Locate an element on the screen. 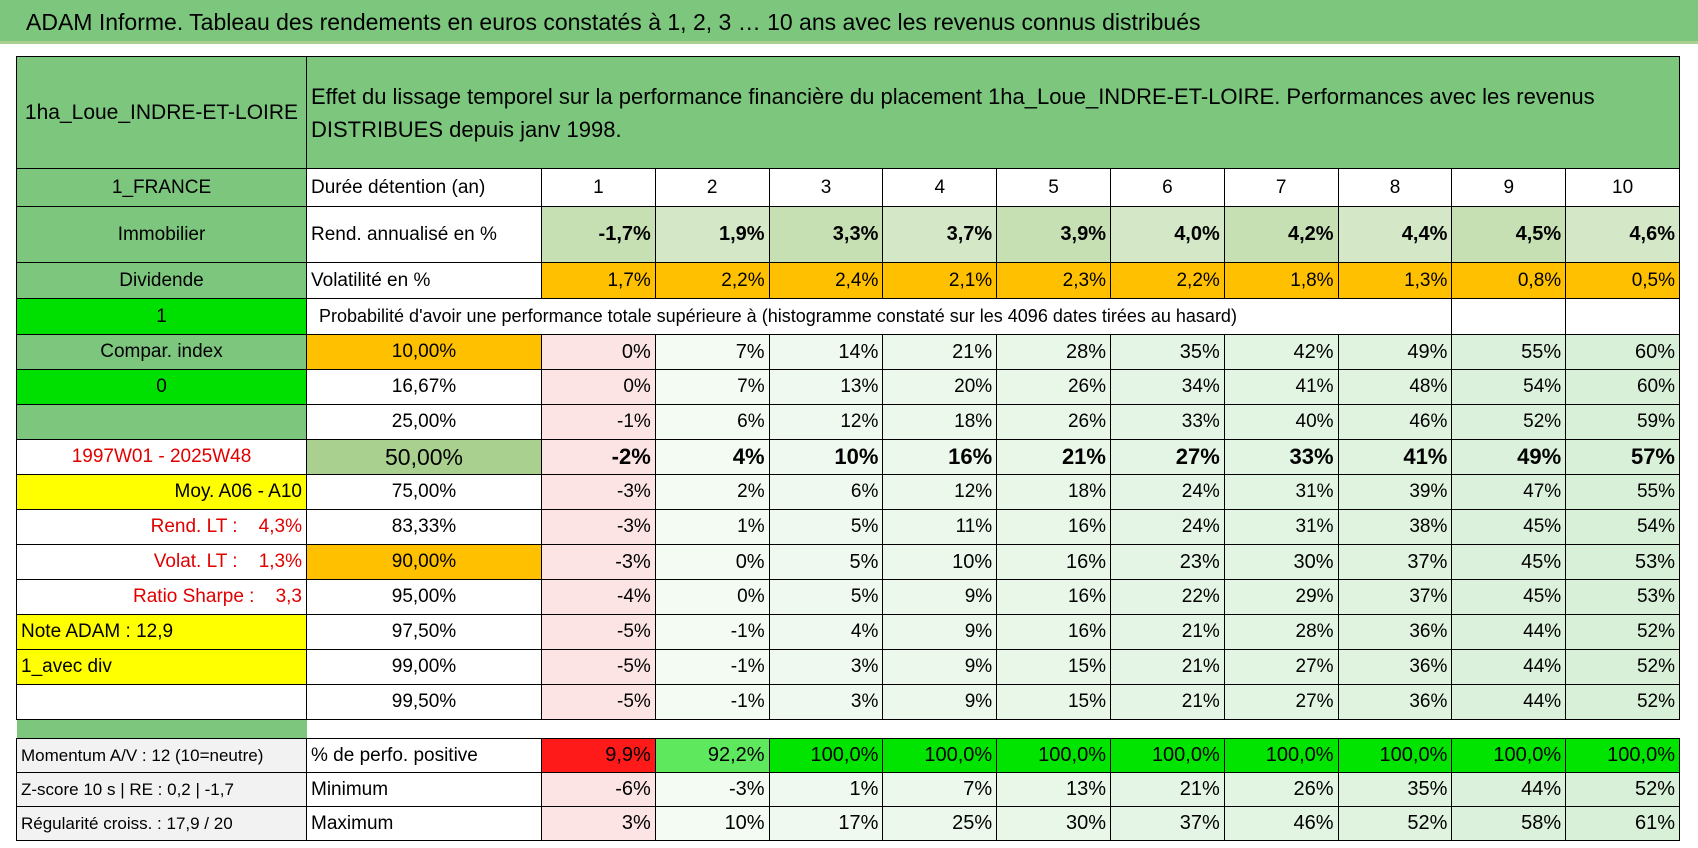  spacer-row is located at coordinates (848, 729).